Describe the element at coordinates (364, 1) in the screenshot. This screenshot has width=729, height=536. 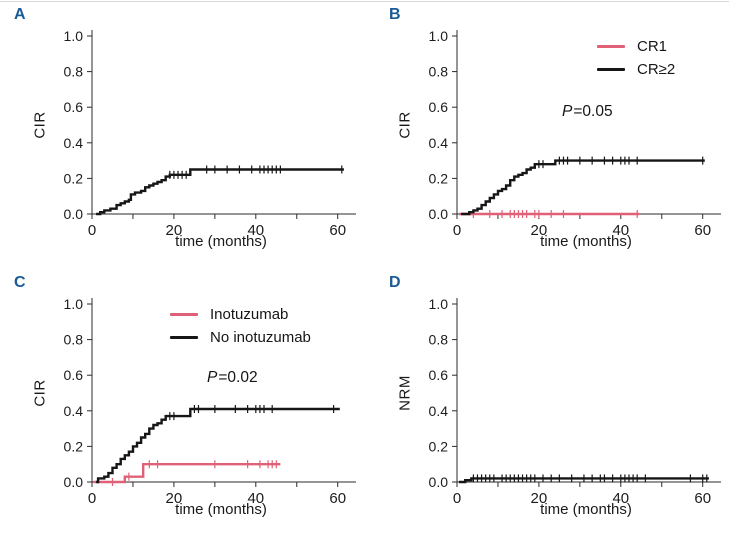
I see `top-divider` at that location.